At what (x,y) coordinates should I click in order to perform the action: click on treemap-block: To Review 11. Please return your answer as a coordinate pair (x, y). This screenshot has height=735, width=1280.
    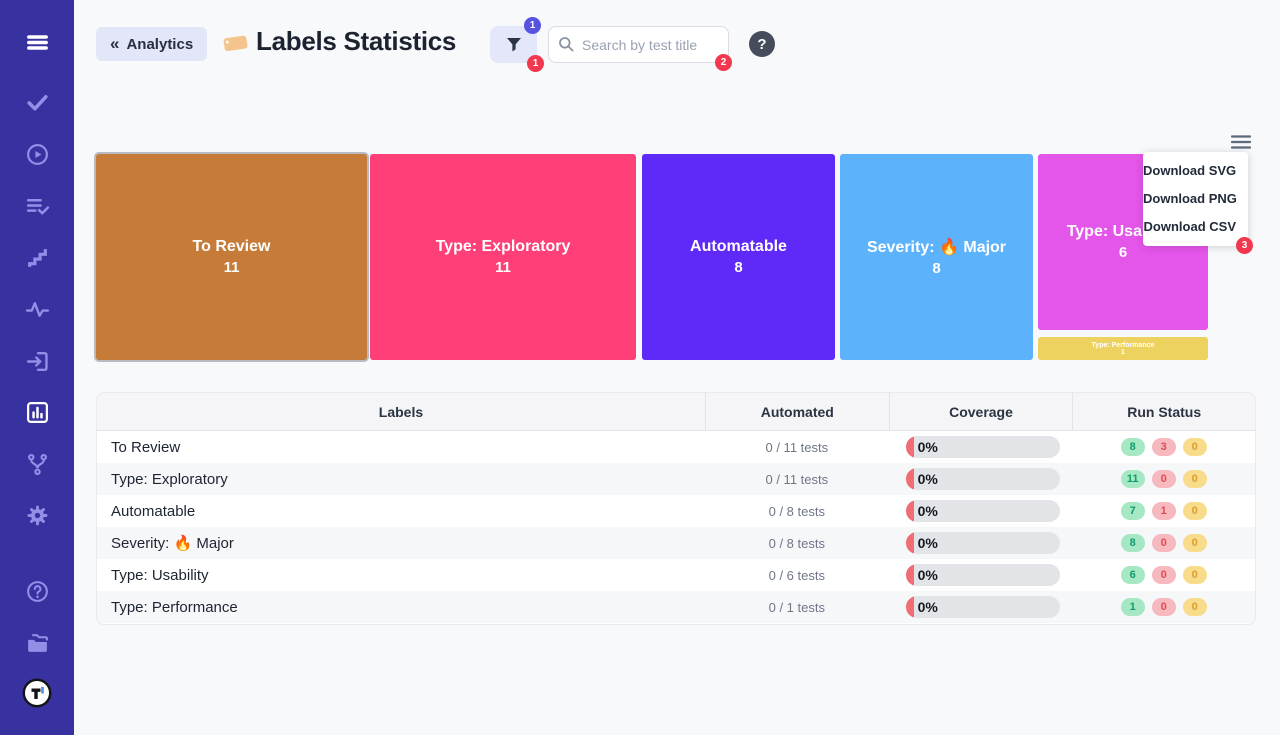
    Looking at the image, I should click on (231, 257).